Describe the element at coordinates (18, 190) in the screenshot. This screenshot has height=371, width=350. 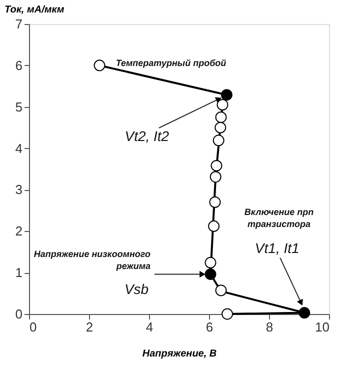
I see `y-tick-label: 3` at that location.